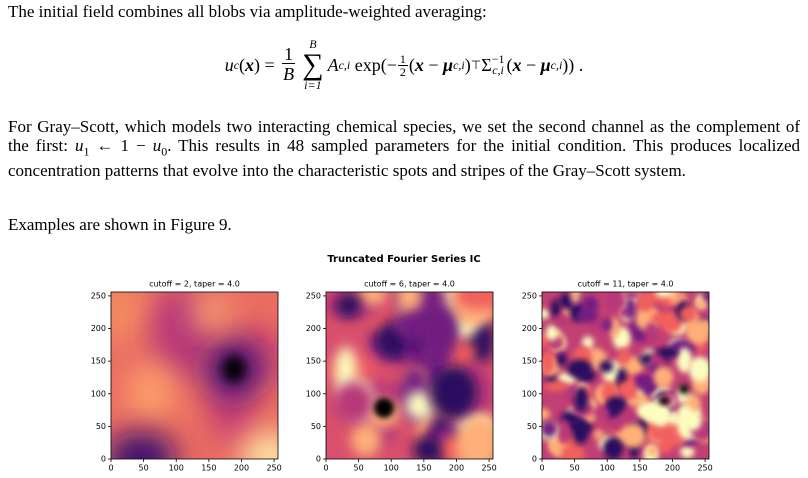 The width and height of the screenshot is (808, 478). Describe the element at coordinates (101, 426) in the screenshot. I see `y-tick-label: 50` at that location.